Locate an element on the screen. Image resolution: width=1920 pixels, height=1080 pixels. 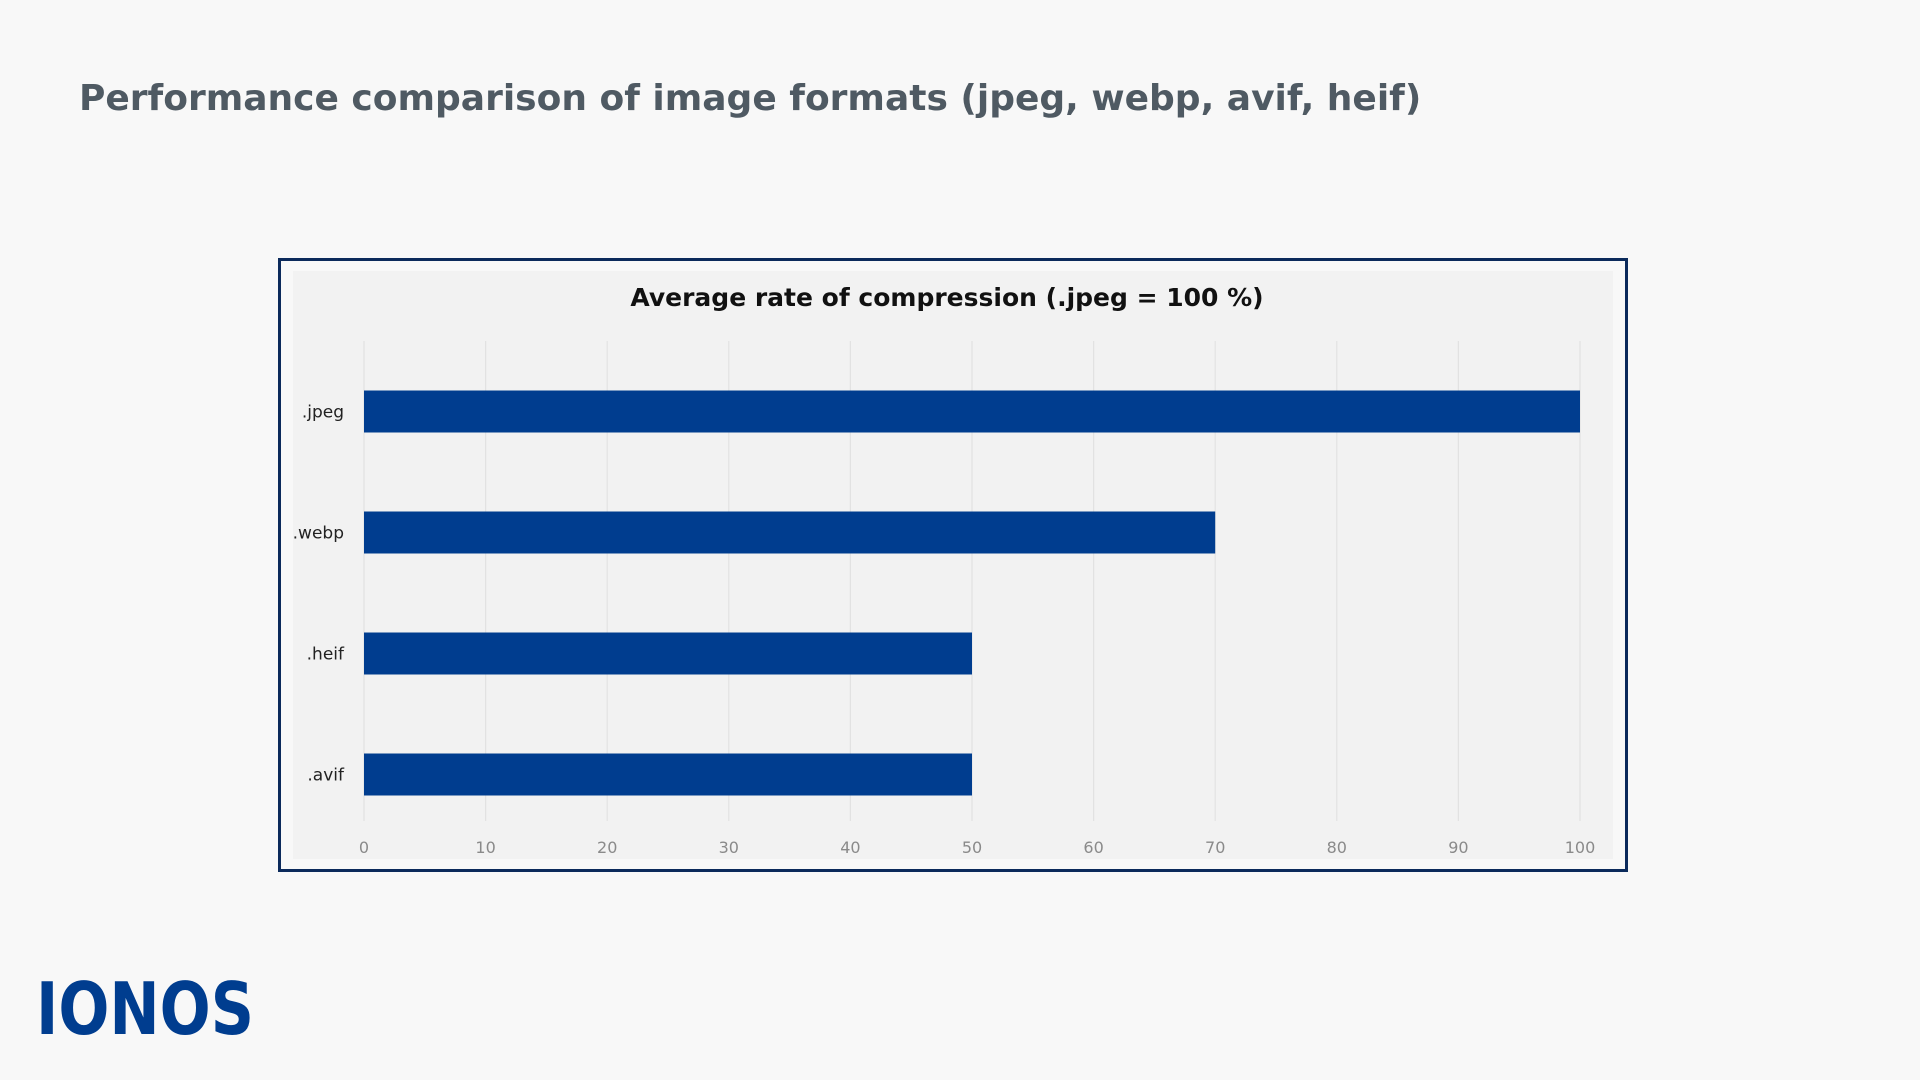
x-tick-label: 20 is located at coordinates (607, 847).